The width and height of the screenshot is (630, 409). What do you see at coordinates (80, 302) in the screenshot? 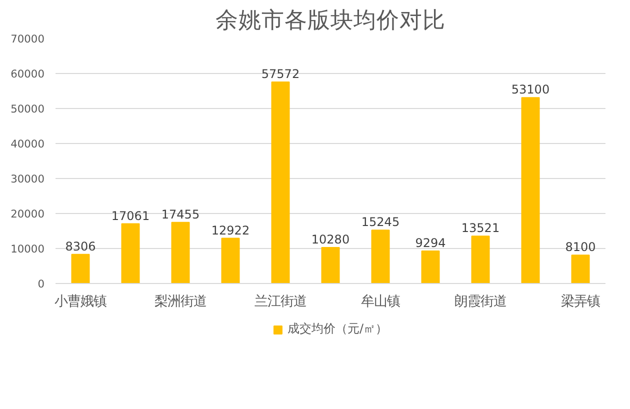
I see `x-tick-label: 小曹娥镇` at bounding box center [80, 302].